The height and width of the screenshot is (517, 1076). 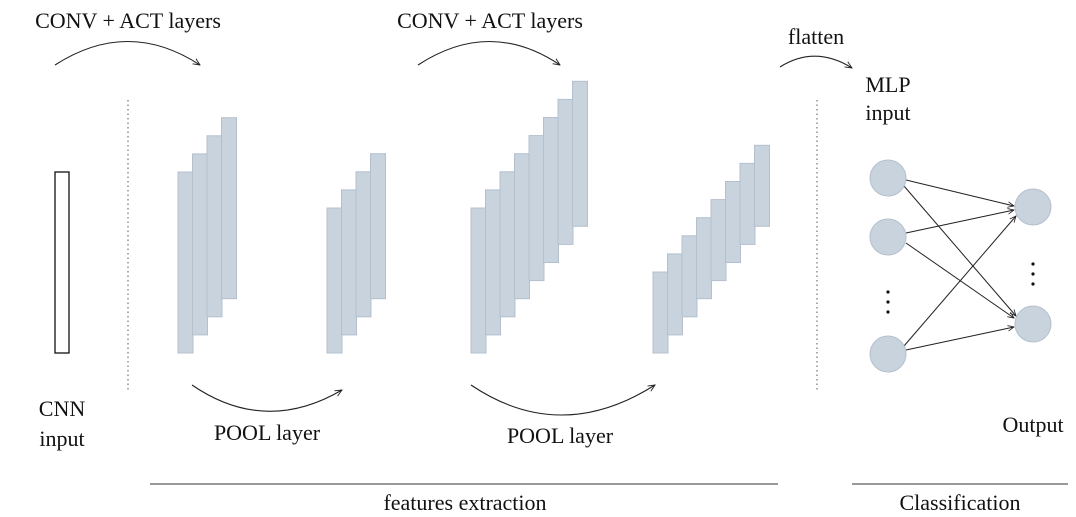 I want to click on neurons, so click(x=960, y=266).